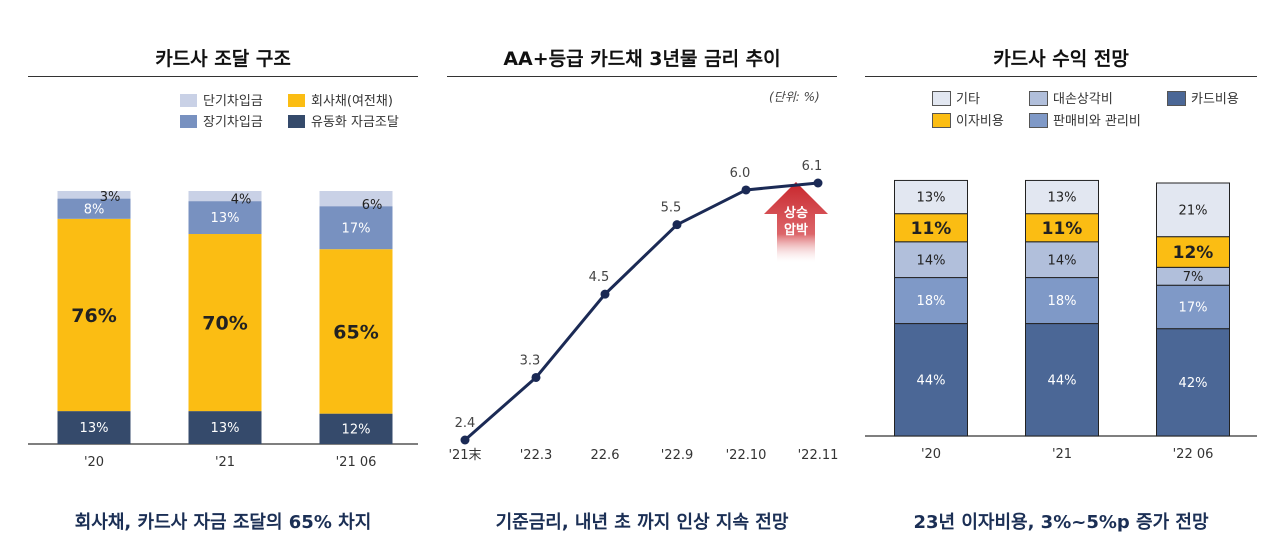  Describe the element at coordinates (1097, 121) in the screenshot. I see `legend-label: 판매비와 관리비` at that location.